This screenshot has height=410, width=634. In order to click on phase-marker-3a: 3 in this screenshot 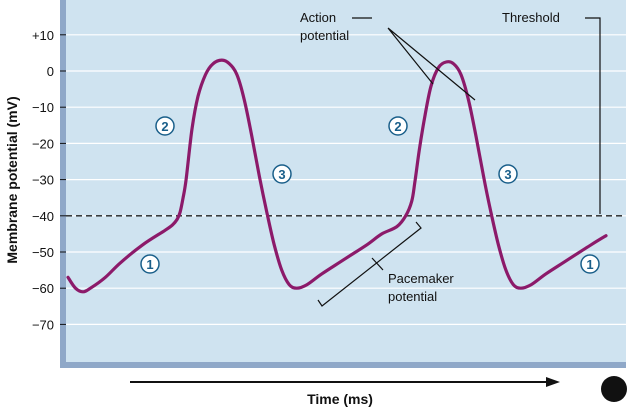, I will do `click(282, 174)`.